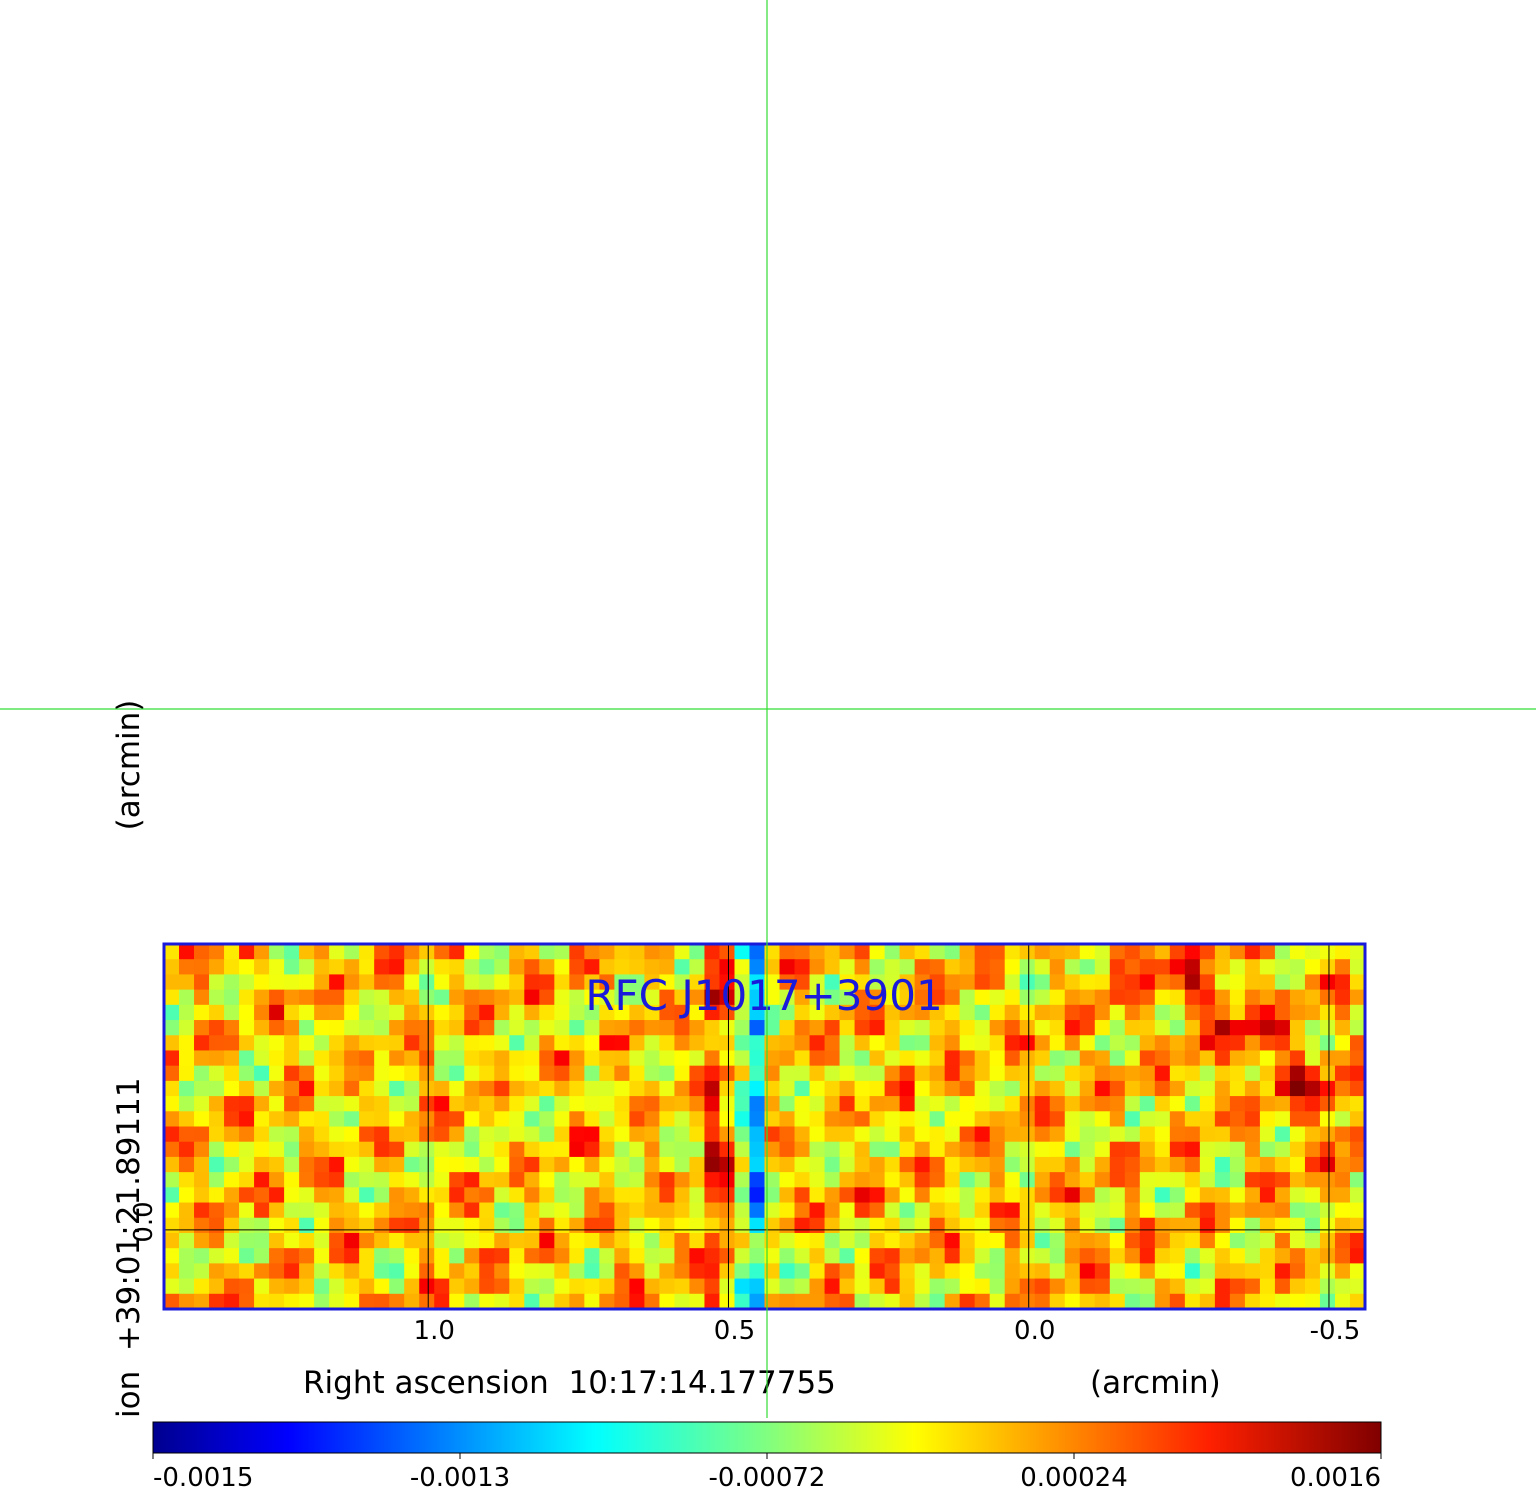 This screenshot has height=1511, width=1536. I want to click on x-tick-label: 1.0, so click(434, 1331).